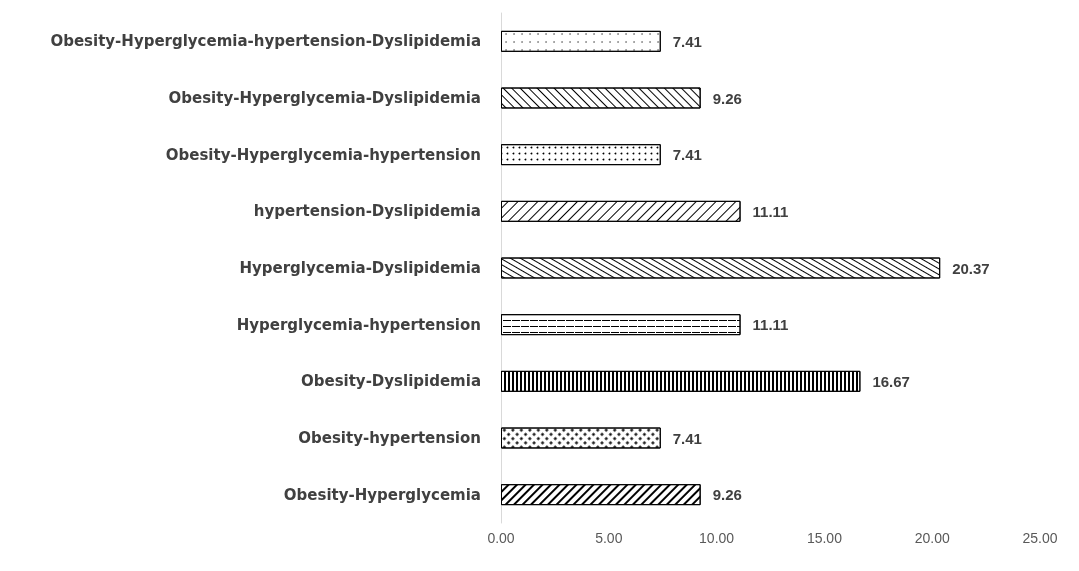 The height and width of the screenshot is (571, 1079). I want to click on y-tick-label: Obesity-Hyperglycemia-hypertension, so click(323, 154).